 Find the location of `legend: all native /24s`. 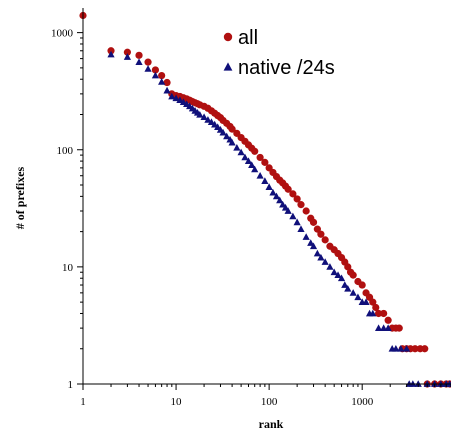

legend: all native /24s is located at coordinates (279, 53).